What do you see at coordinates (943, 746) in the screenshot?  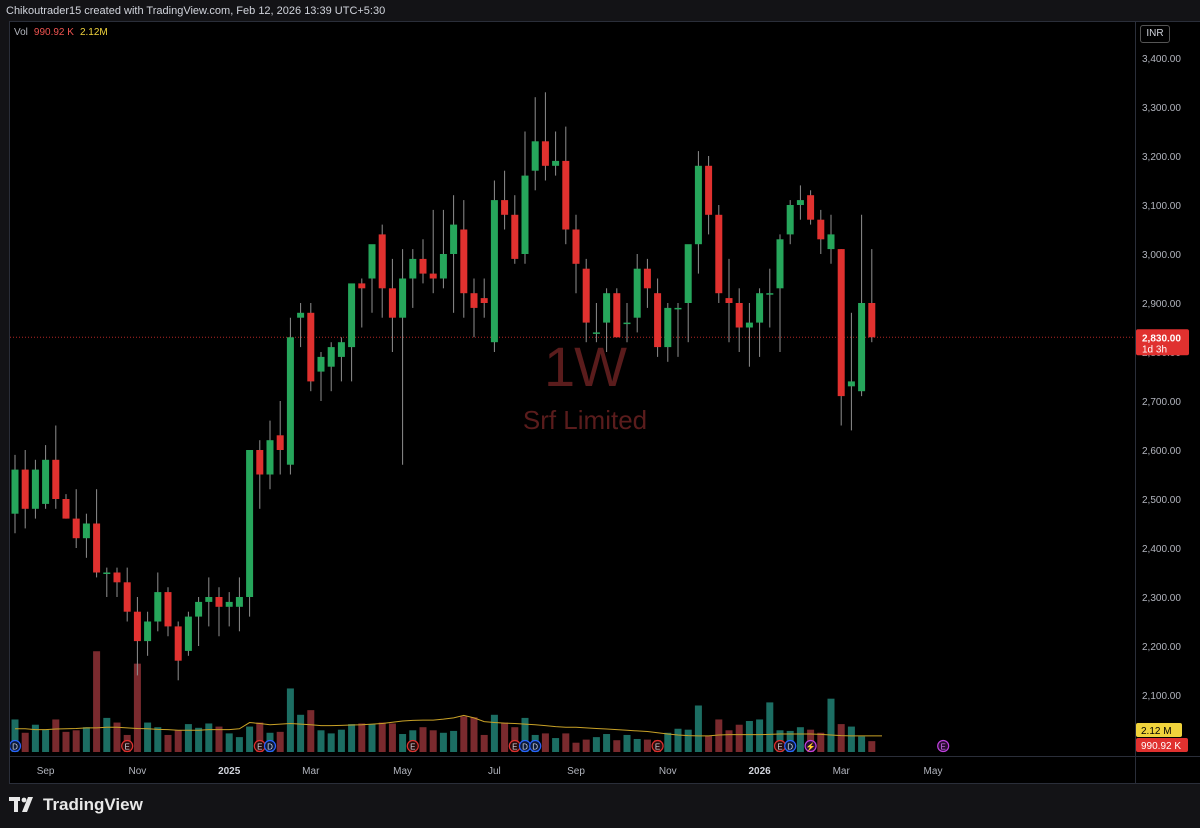 I see `event-earnings-future-icon: E` at bounding box center [943, 746].